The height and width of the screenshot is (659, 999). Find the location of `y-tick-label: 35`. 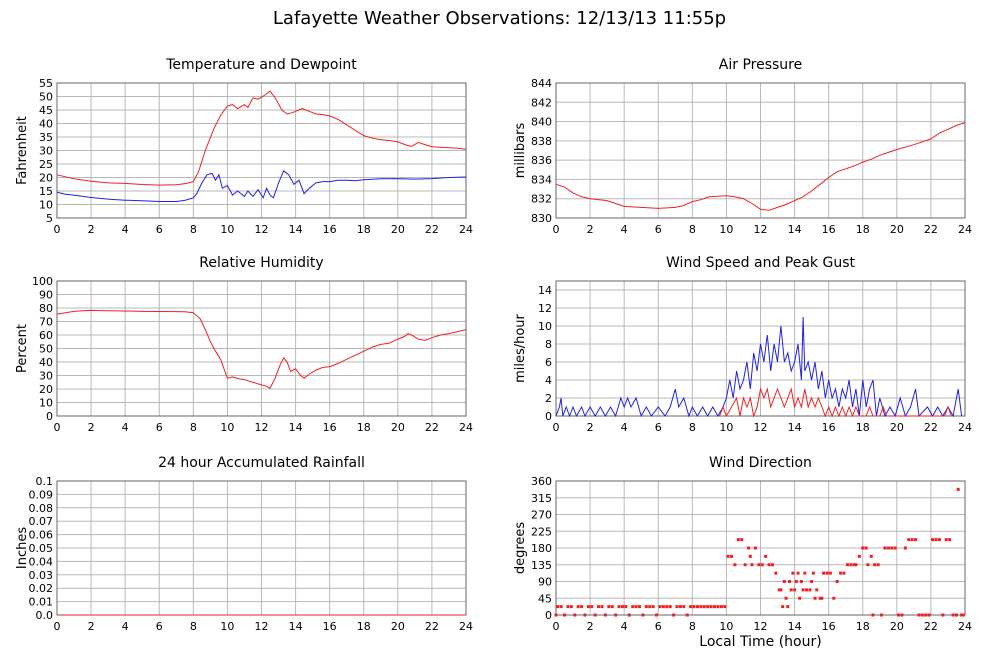

y-tick-label: 35 is located at coordinates (46, 137).